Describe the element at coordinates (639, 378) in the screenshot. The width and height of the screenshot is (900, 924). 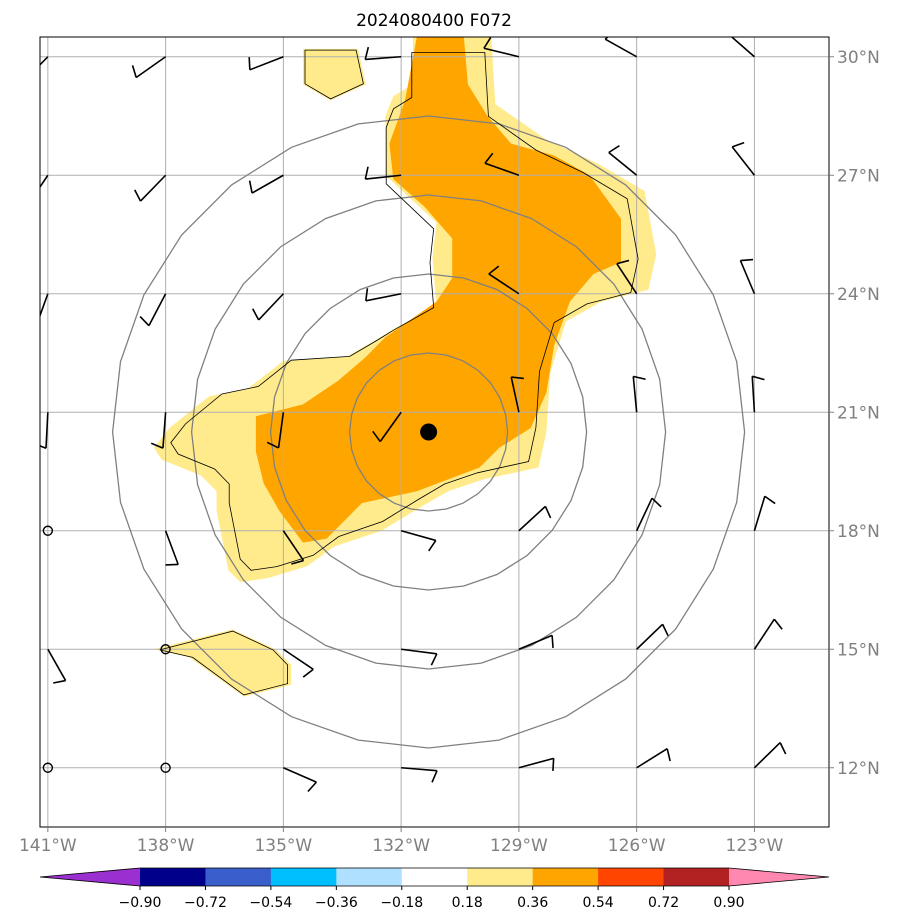
I see `wind-barb-26-feather` at that location.